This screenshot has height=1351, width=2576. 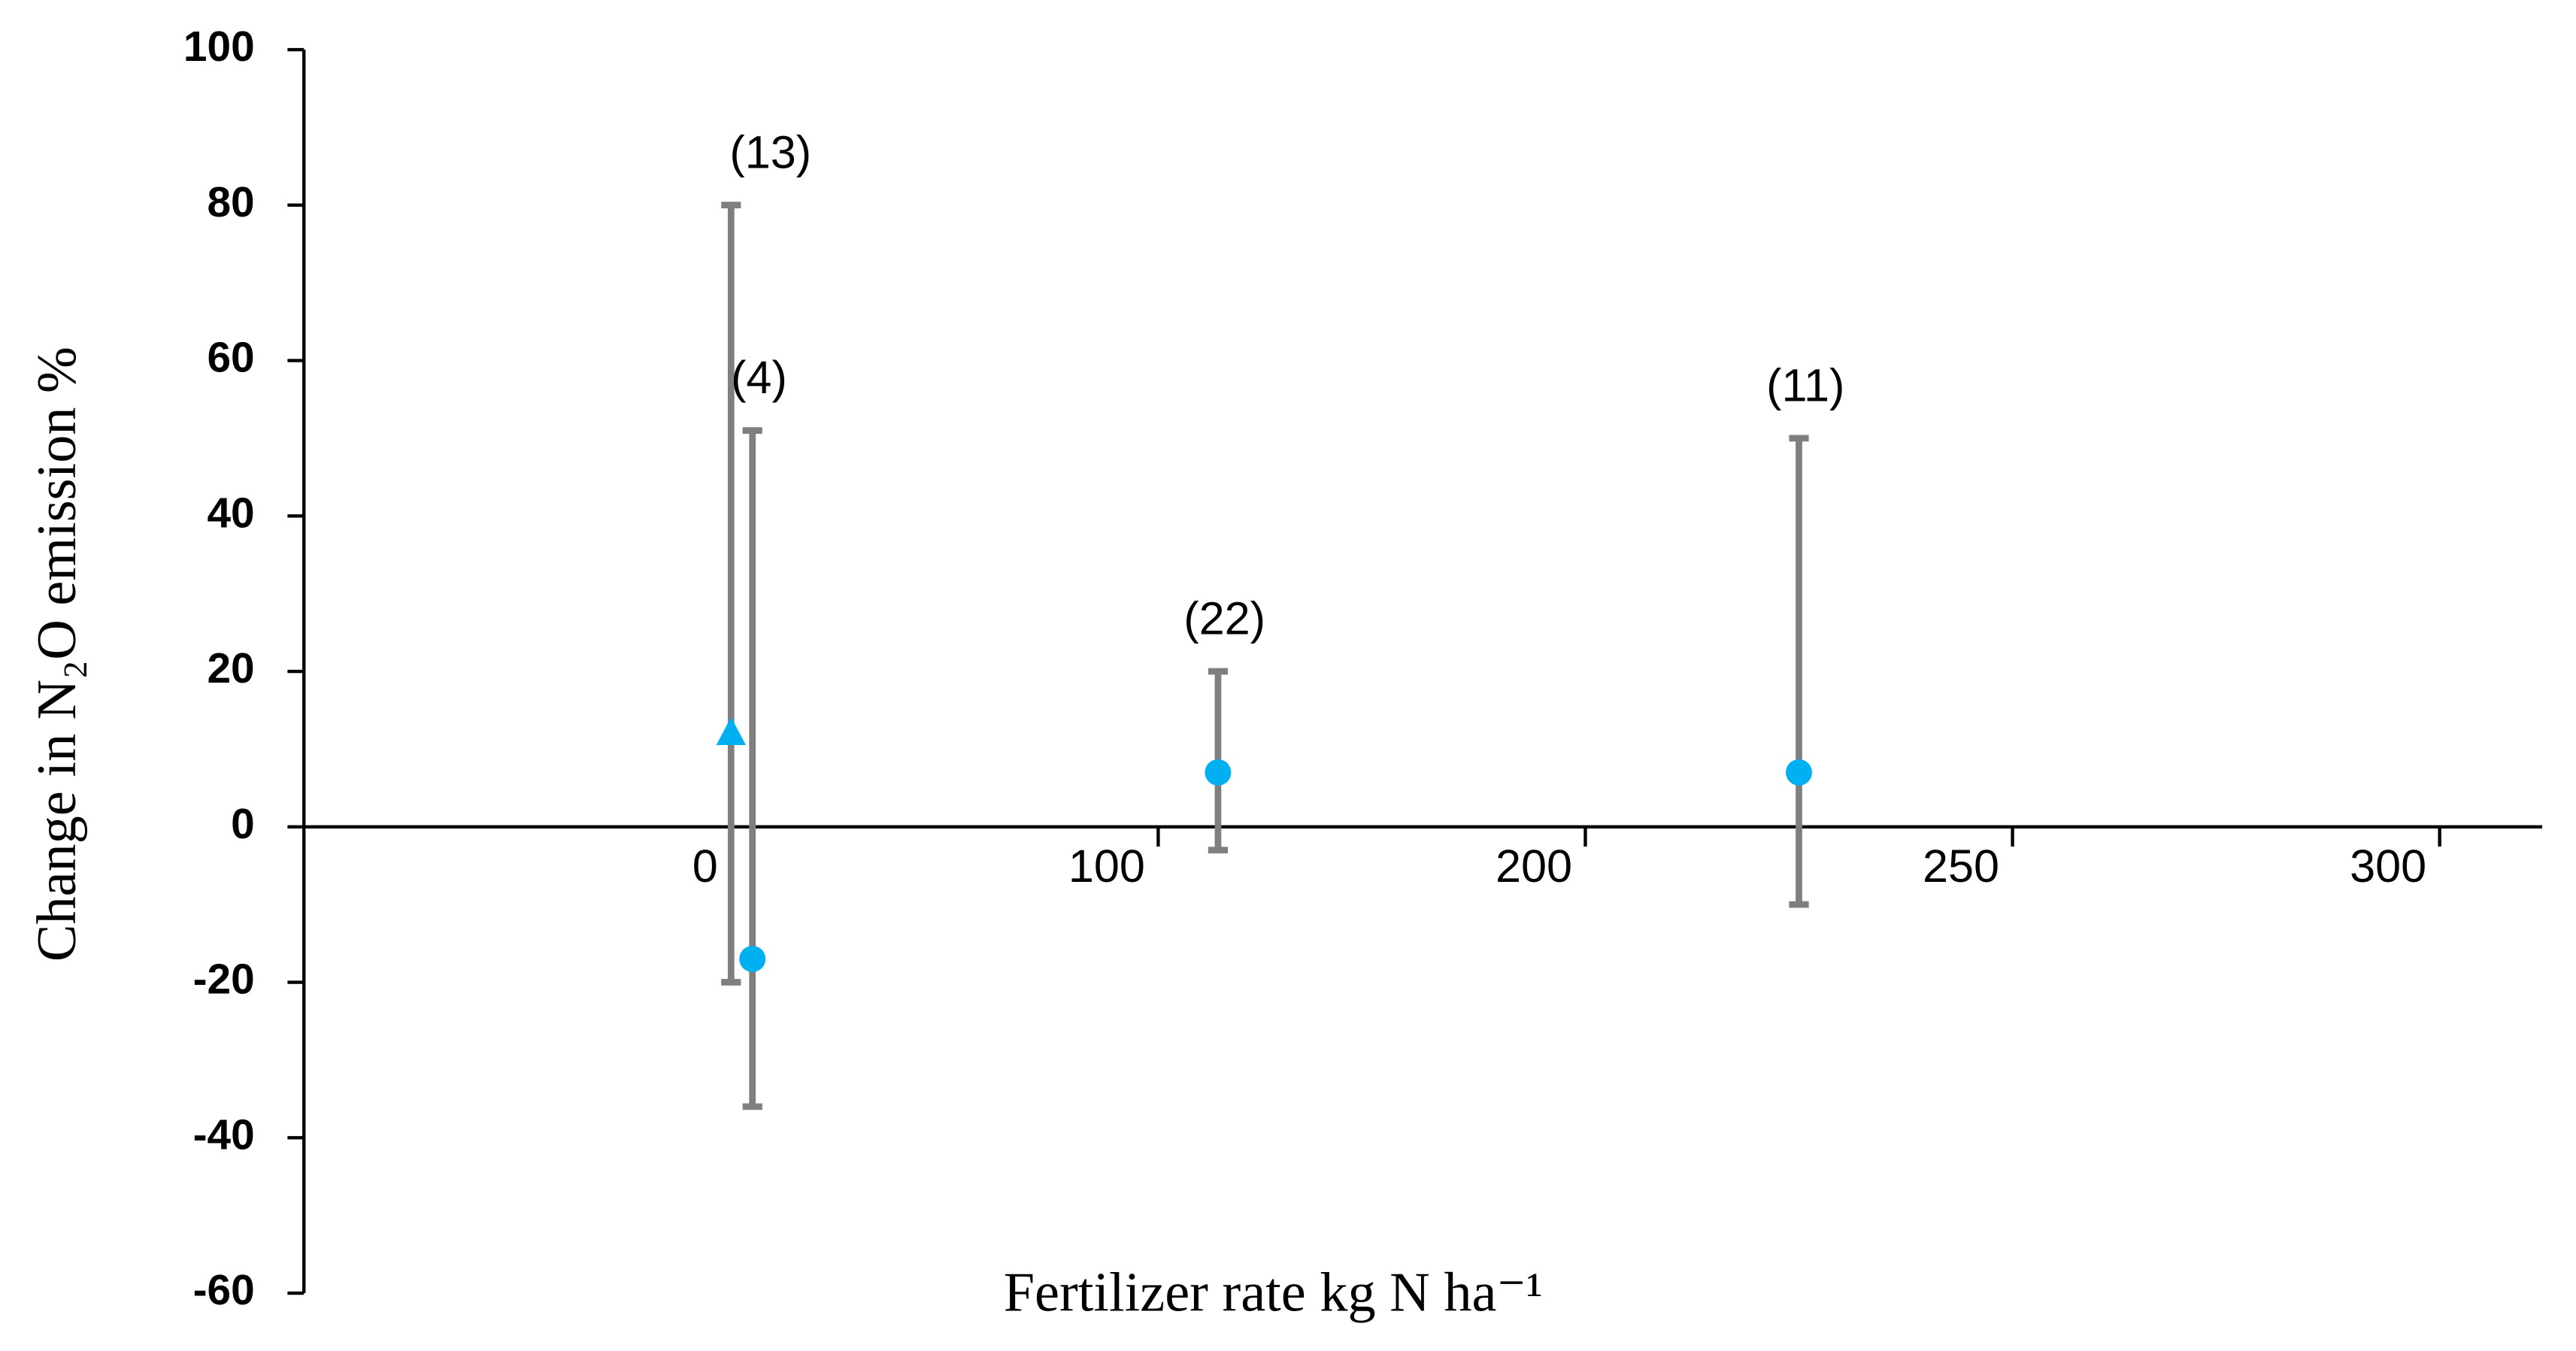 What do you see at coordinates (243, 824) in the screenshot?
I see `y-tick-label: 0` at bounding box center [243, 824].